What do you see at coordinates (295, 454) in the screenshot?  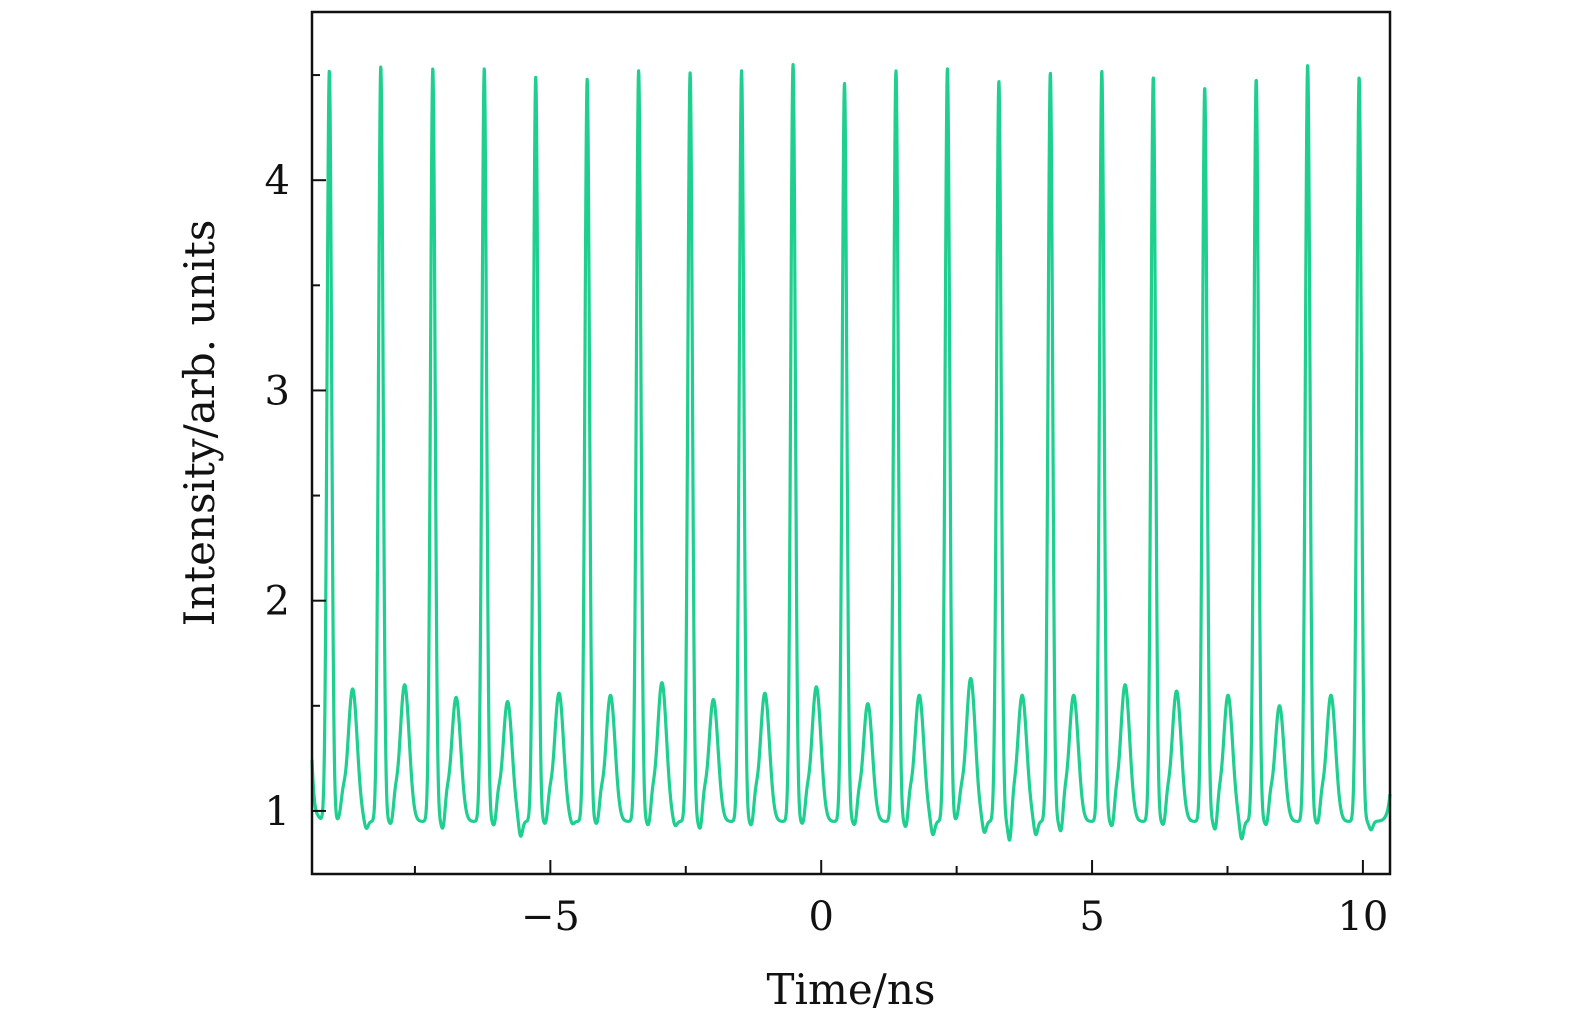 I see `y-axis-ticks: 1 2 3 4` at bounding box center [295, 454].